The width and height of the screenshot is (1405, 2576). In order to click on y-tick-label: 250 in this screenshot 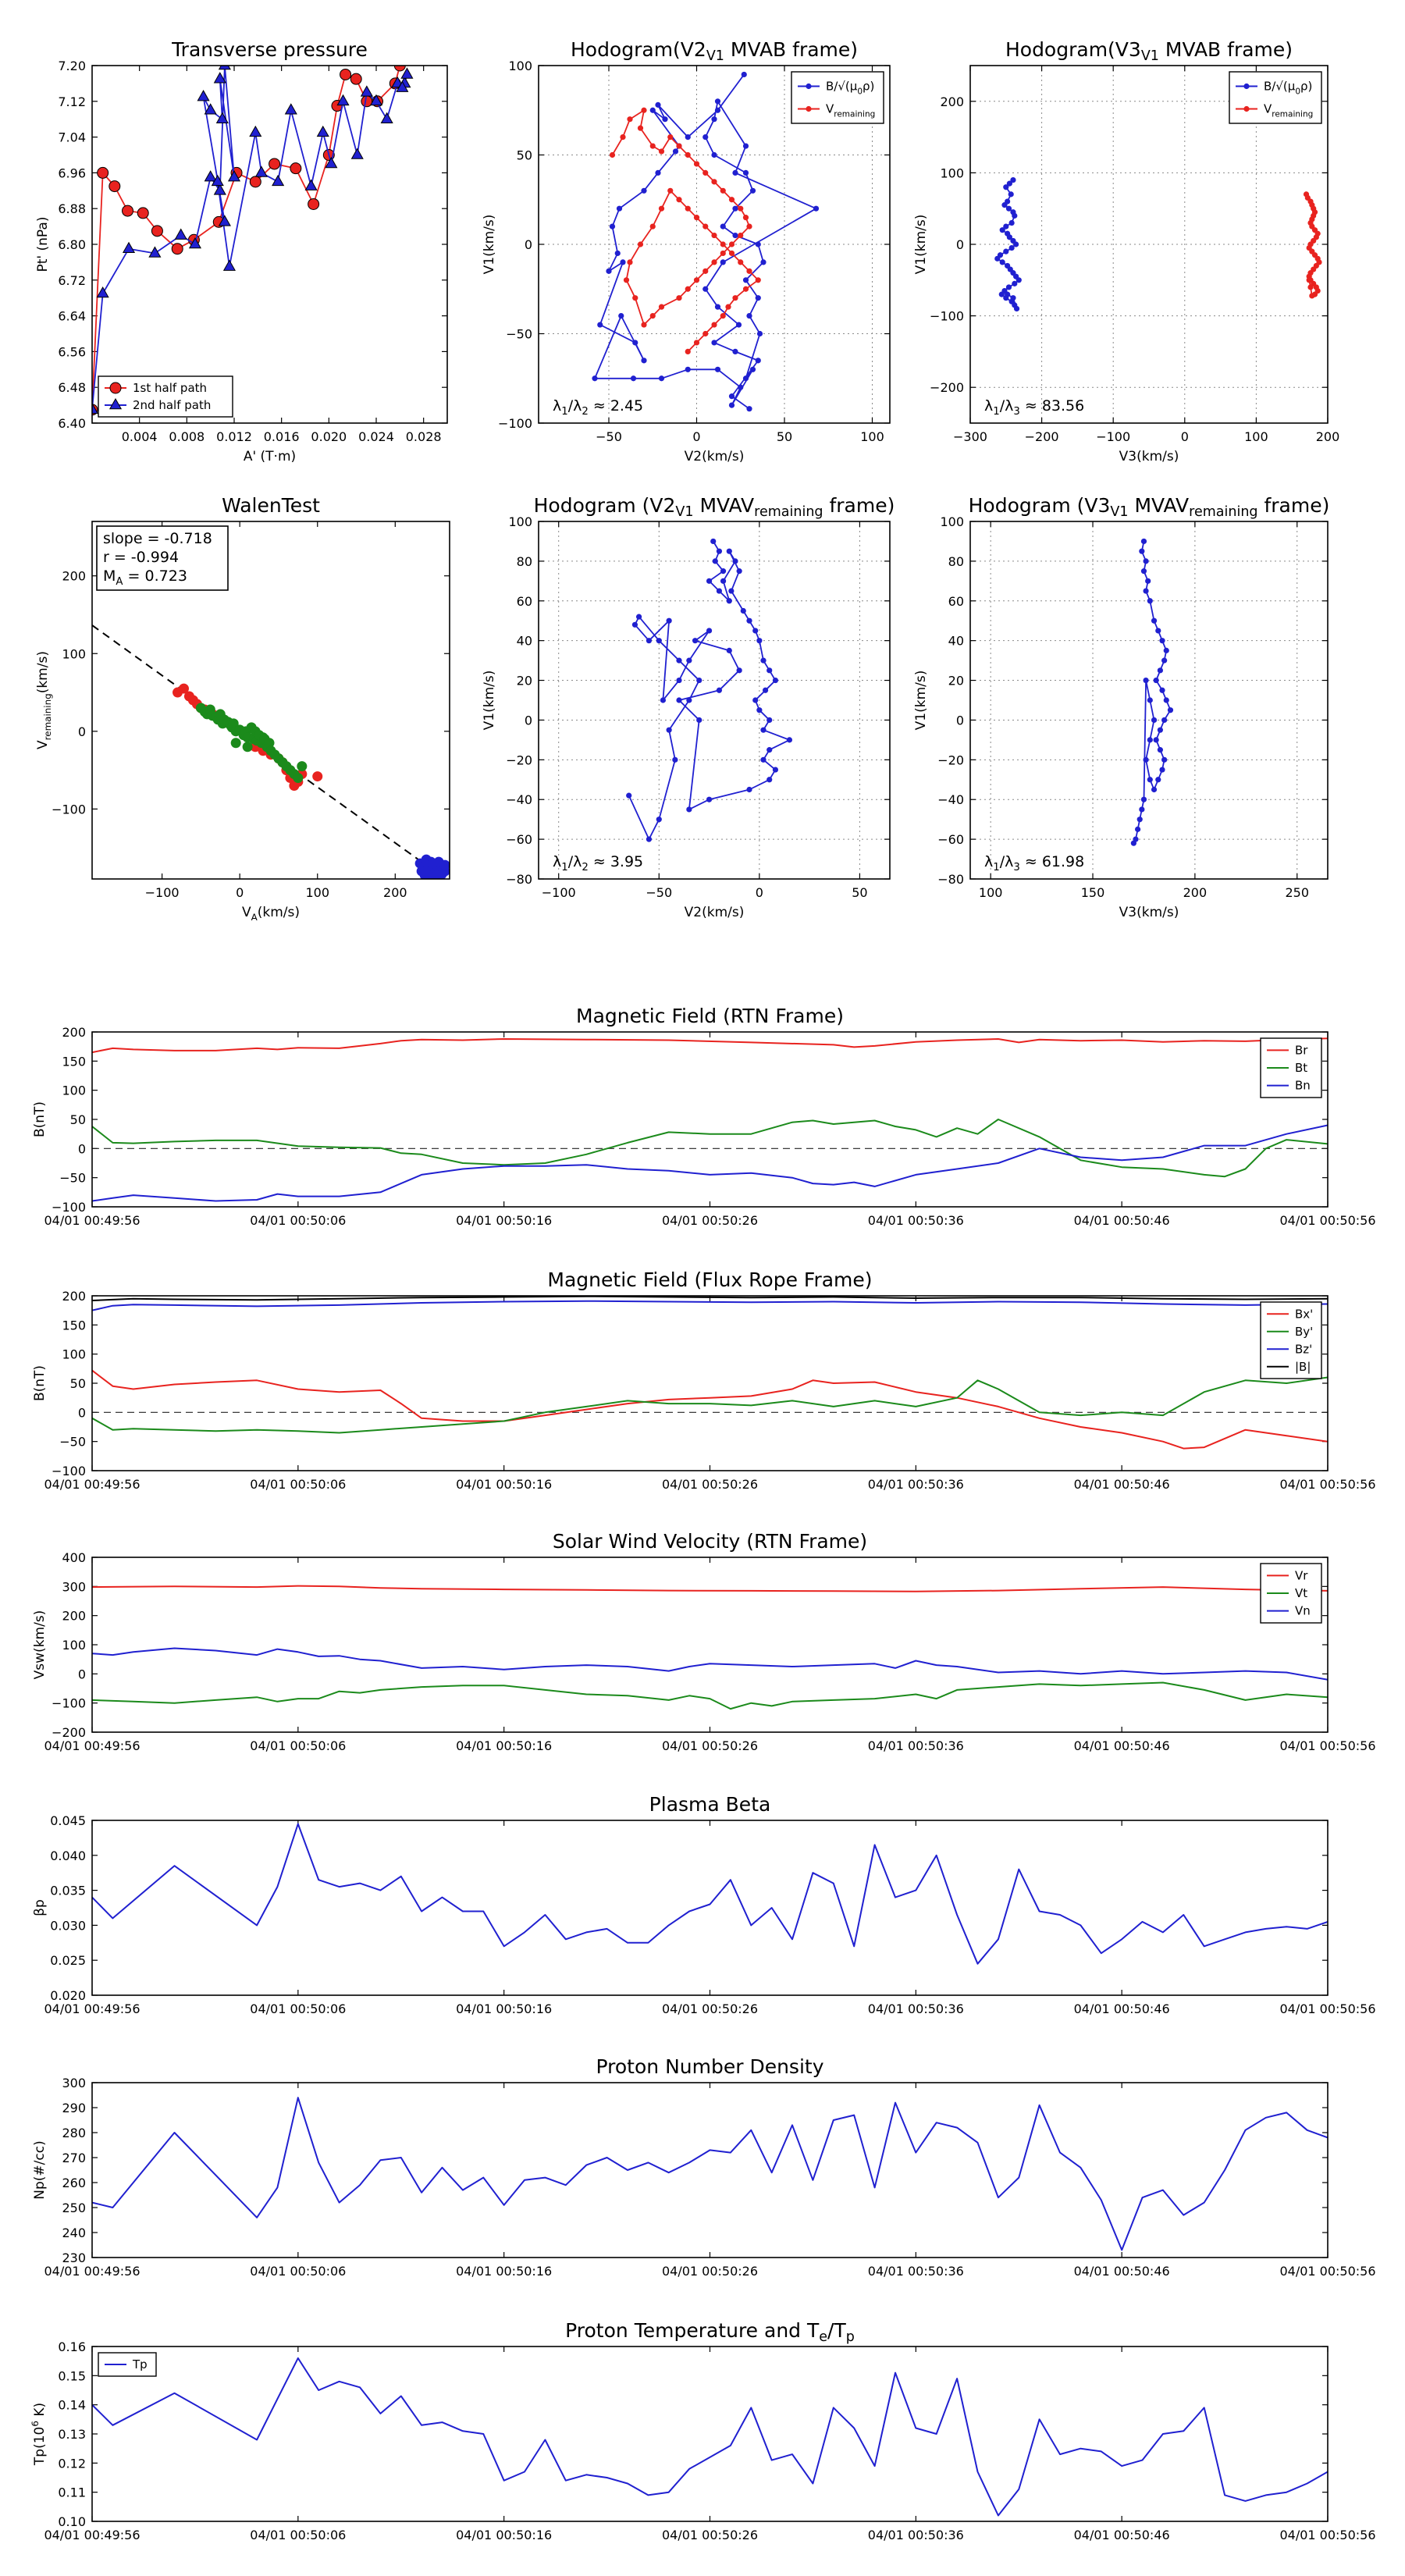, I will do `click(74, 2208)`.